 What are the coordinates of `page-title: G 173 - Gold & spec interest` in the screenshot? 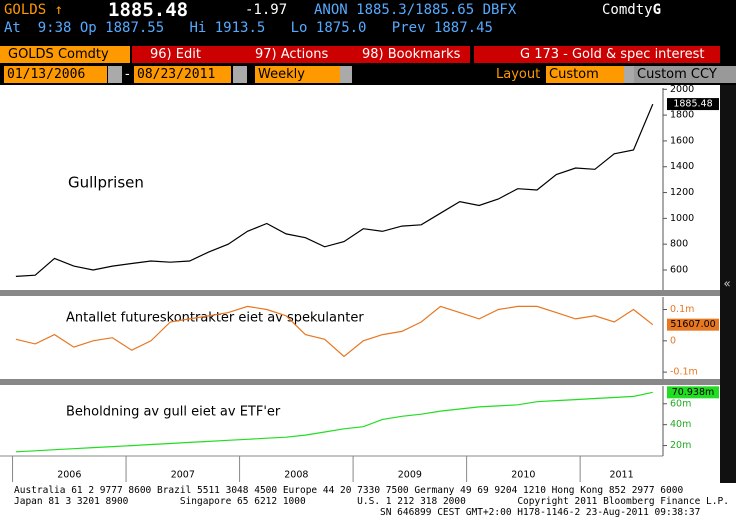 It's located at (597, 54).